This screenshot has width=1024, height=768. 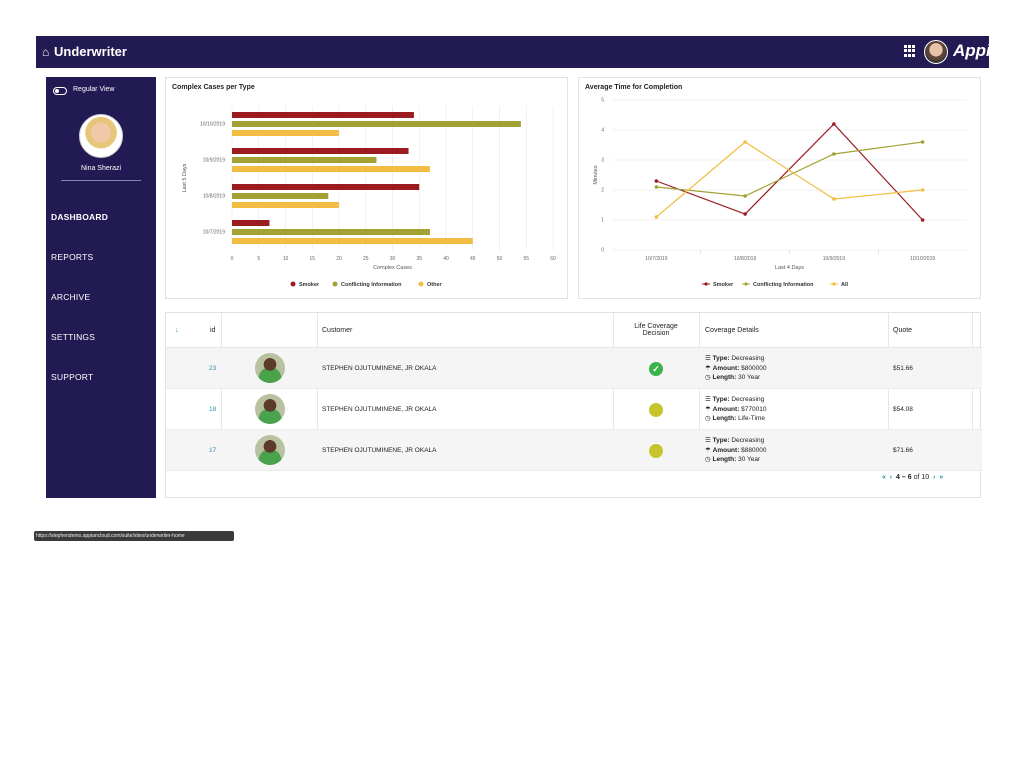 What do you see at coordinates (656, 259) in the screenshot?
I see `x-tick-label: 10/7/2019` at bounding box center [656, 259].